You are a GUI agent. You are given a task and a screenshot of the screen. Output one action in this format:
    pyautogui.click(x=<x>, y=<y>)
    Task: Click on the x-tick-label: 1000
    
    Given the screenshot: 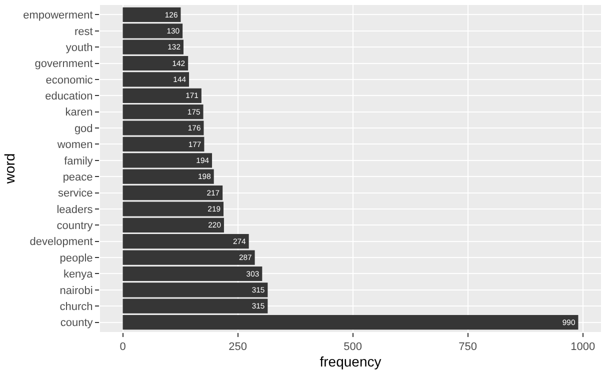 What is the action you would take?
    pyautogui.click(x=583, y=347)
    